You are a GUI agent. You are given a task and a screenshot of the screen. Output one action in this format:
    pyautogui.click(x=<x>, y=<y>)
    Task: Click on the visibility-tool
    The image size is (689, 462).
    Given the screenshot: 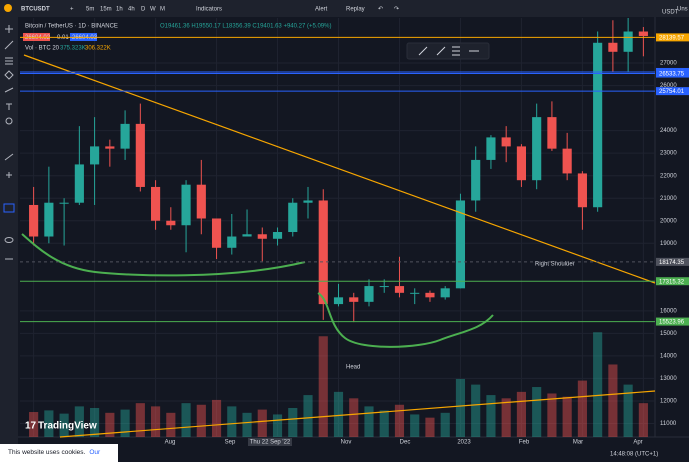 What is the action you would take?
    pyautogui.click(x=9, y=240)
    